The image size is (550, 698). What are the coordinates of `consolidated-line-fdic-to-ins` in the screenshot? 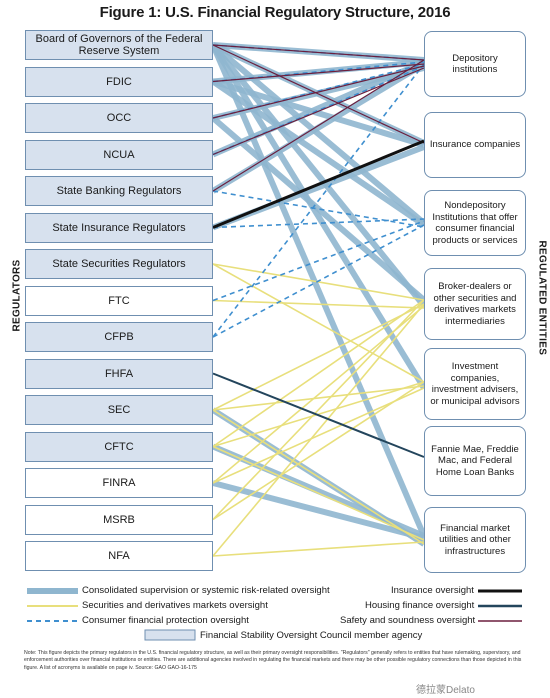 It's located at (318, 113).